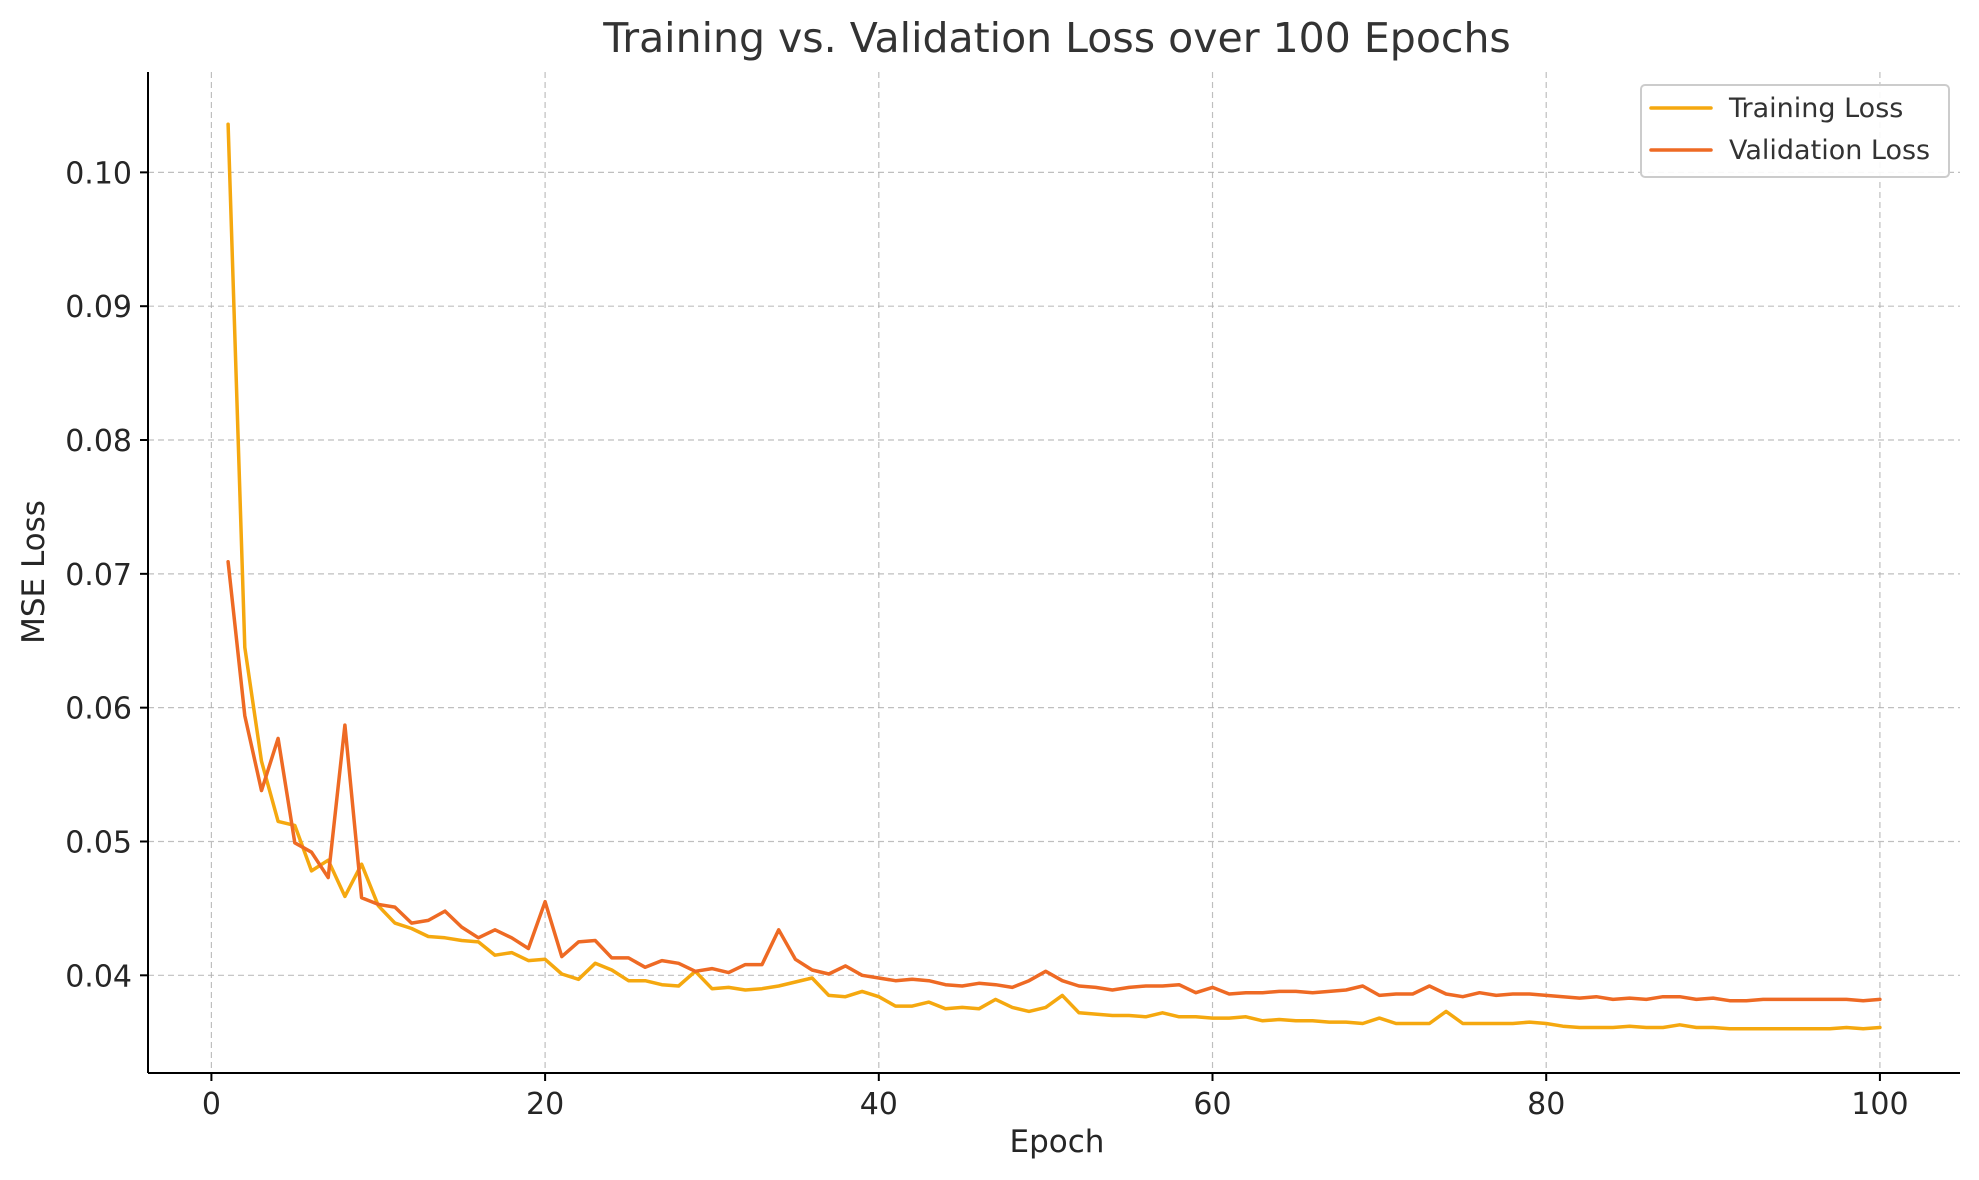 This screenshot has height=1180, width=1979. I want to click on x-tick-label: 40, so click(879, 1104).